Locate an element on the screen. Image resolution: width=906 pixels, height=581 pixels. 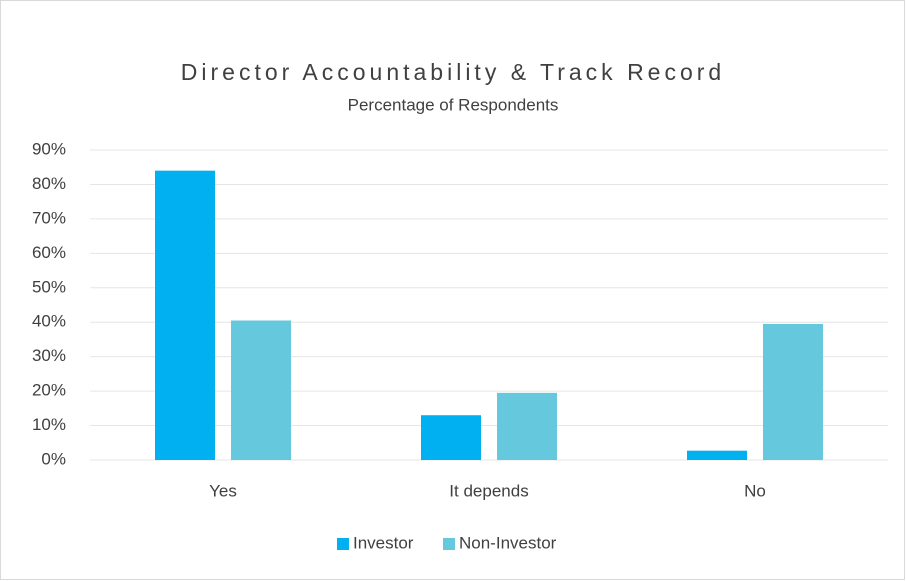
y-tick-label: 20% is located at coordinates (49, 390).